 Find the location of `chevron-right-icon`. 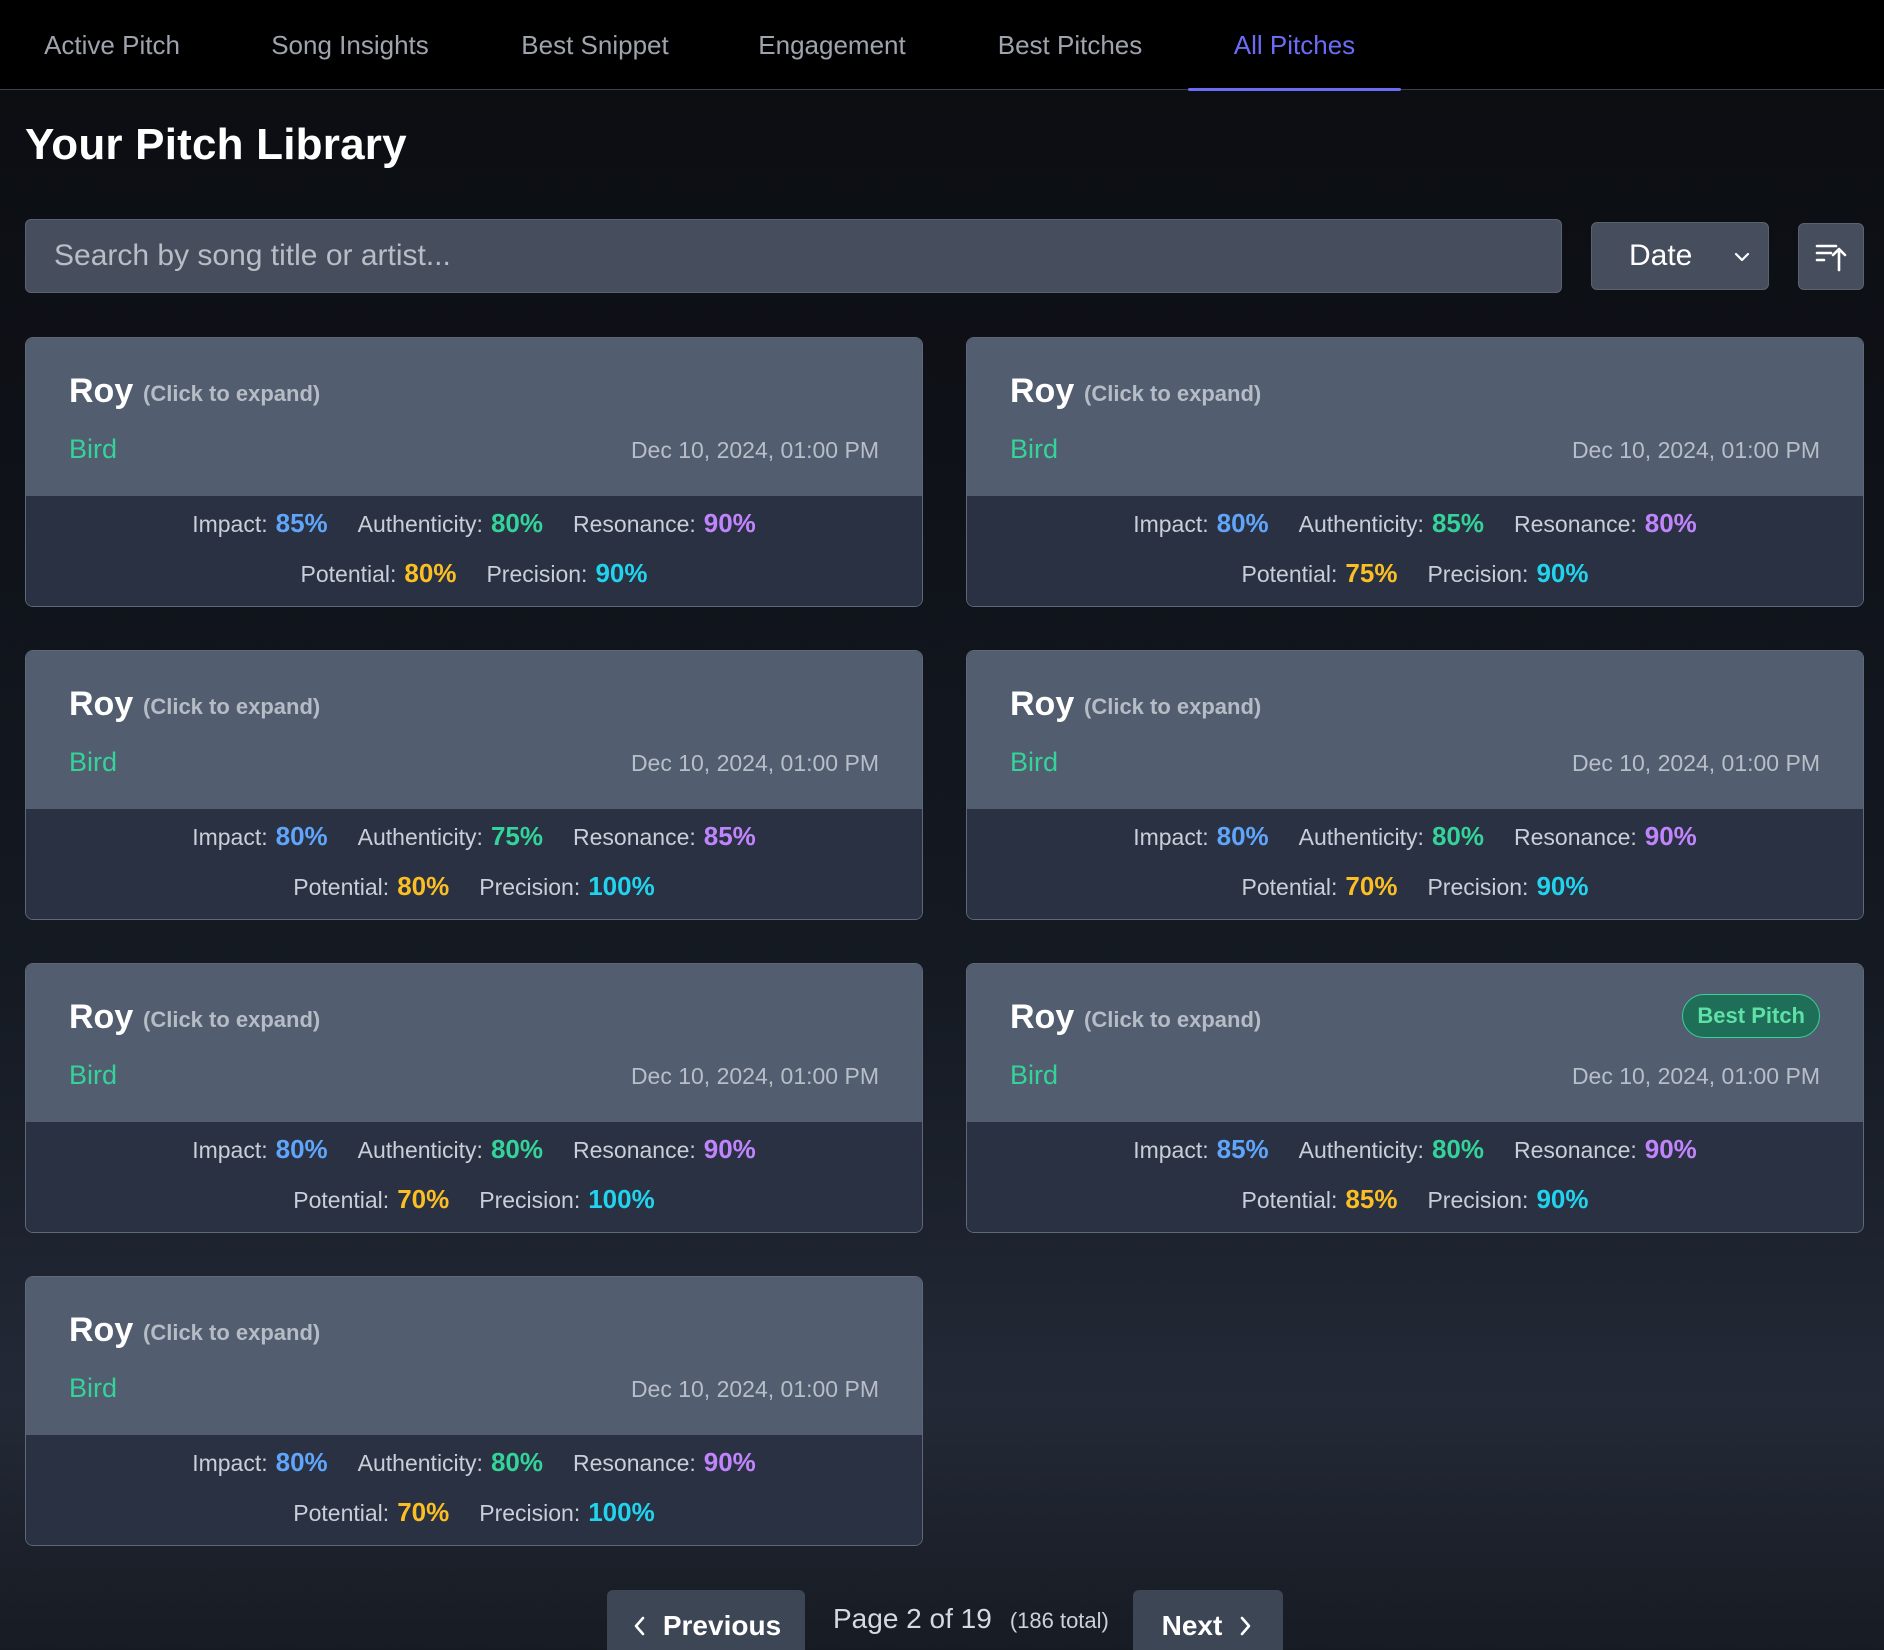

chevron-right-icon is located at coordinates (1246, 1626).